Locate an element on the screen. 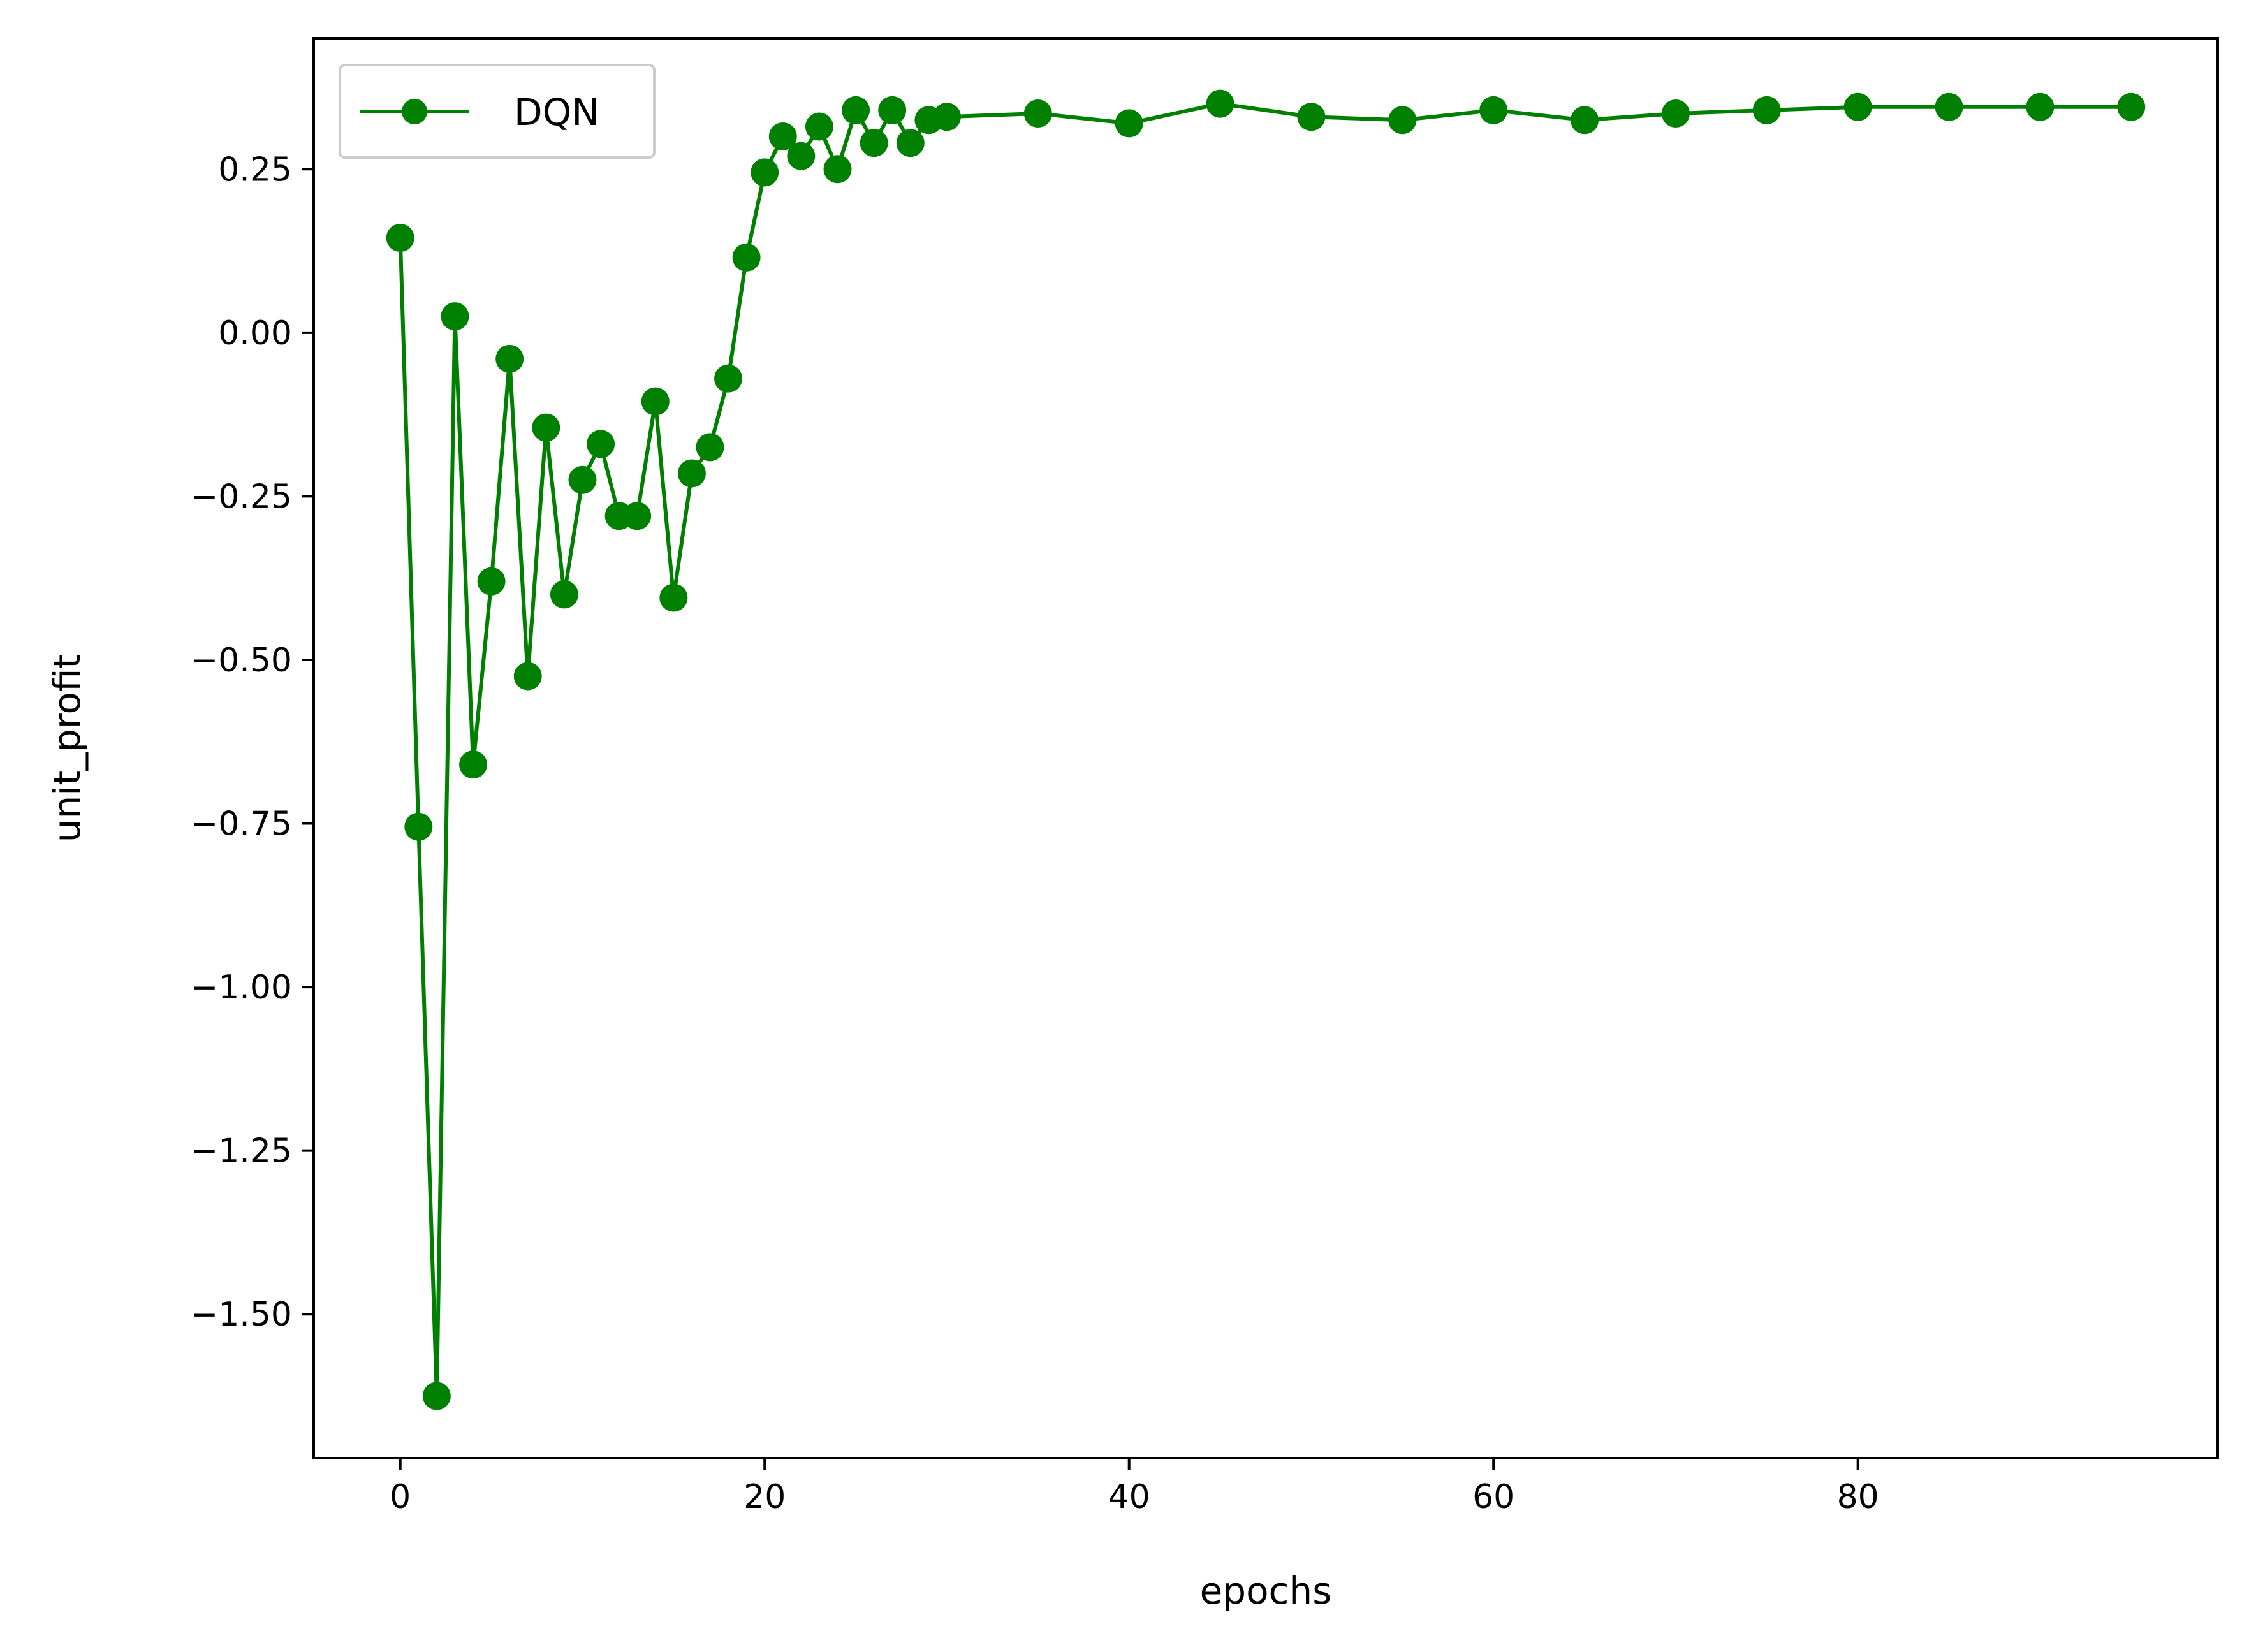  y-tick-label: −1.00 is located at coordinates (242, 988).